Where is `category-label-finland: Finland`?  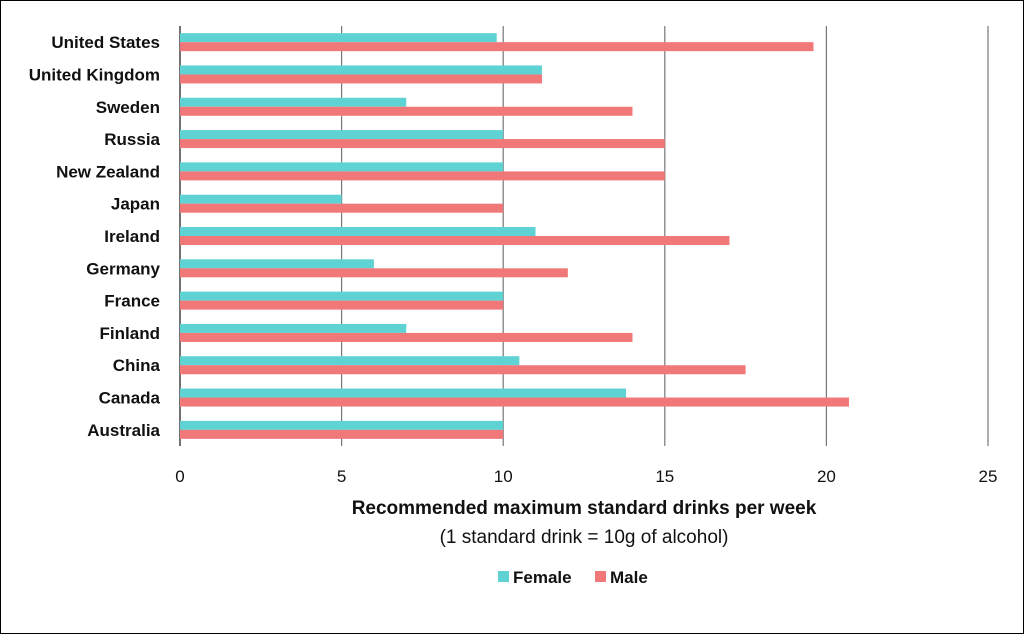
category-label-finland: Finland is located at coordinates (130, 333).